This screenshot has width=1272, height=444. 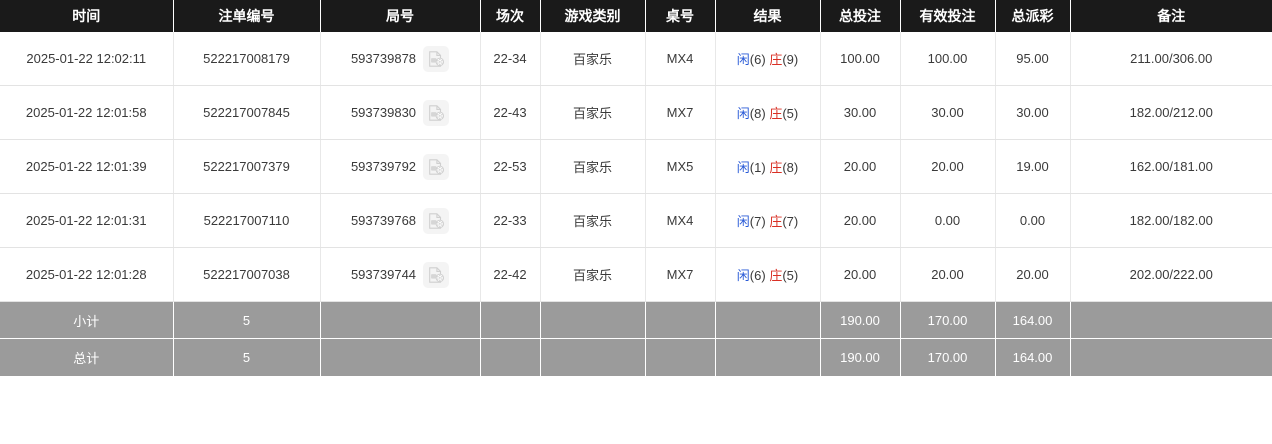 I want to click on grand-total-result, so click(x=768, y=357).